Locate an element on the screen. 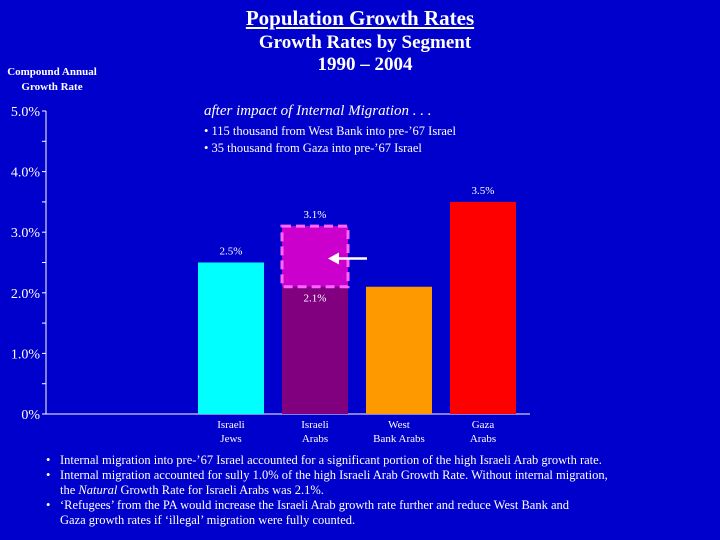  migration-overlay-bar is located at coordinates (315, 256).